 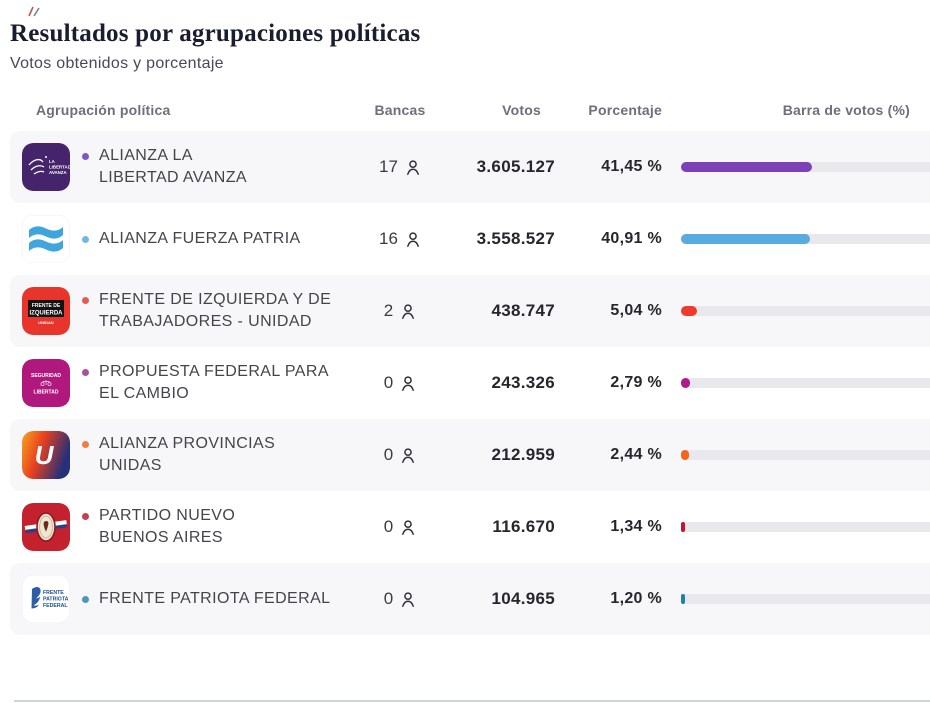 What do you see at coordinates (523, 310) in the screenshot?
I see `votes-value: 438.747` at bounding box center [523, 310].